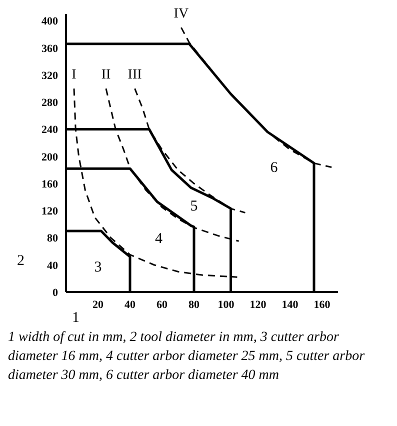 This screenshot has height=426, width=397. Describe the element at coordinates (274, 168) in the screenshot. I see `annotation: 6` at that location.